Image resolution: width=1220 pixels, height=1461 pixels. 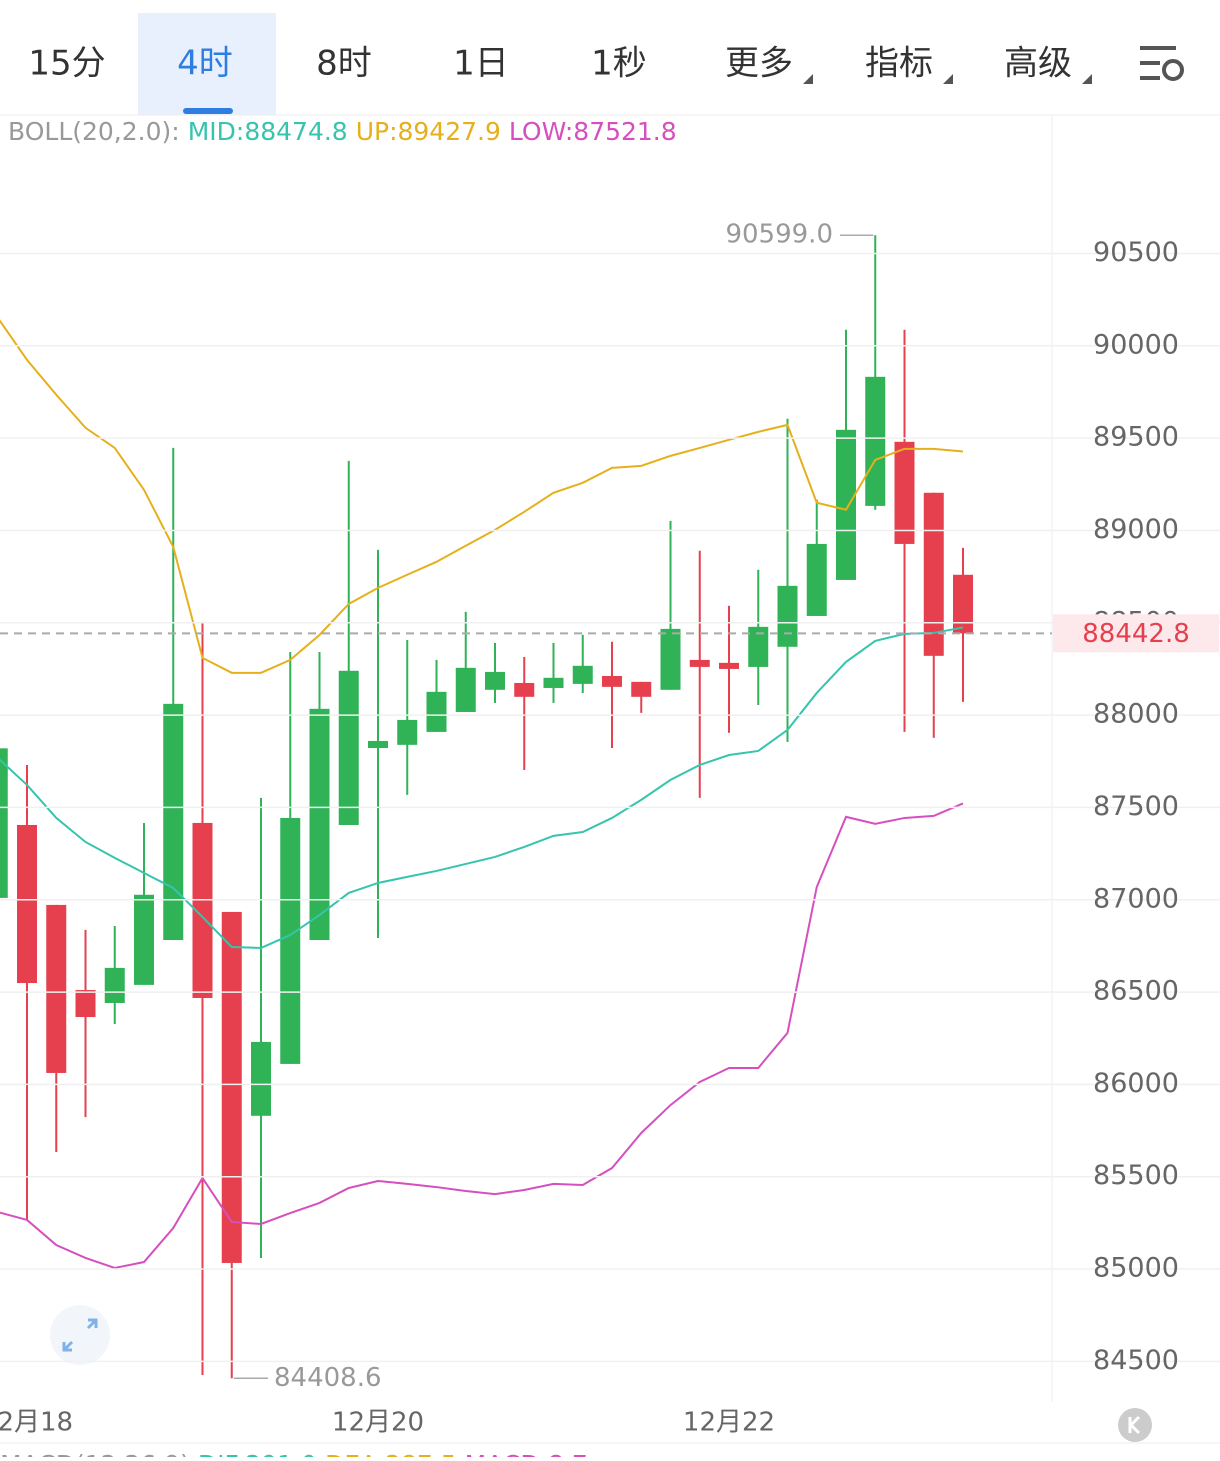 I want to click on tab: 指标, so click(x=899, y=64).